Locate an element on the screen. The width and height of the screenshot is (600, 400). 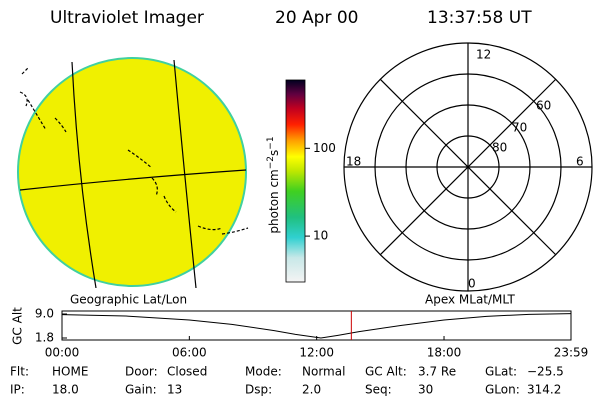
lat-label: 80 is located at coordinates (499, 148).